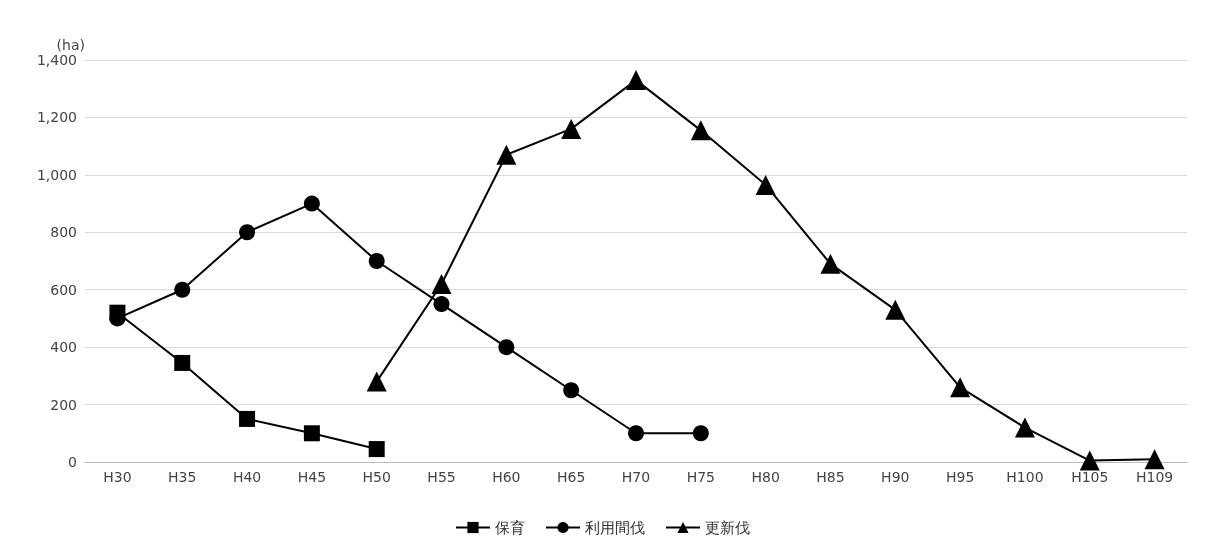 The height and width of the screenshot is (542, 1205). Describe the element at coordinates (441, 477) in the screenshot. I see `x-tick-label: H55` at that location.